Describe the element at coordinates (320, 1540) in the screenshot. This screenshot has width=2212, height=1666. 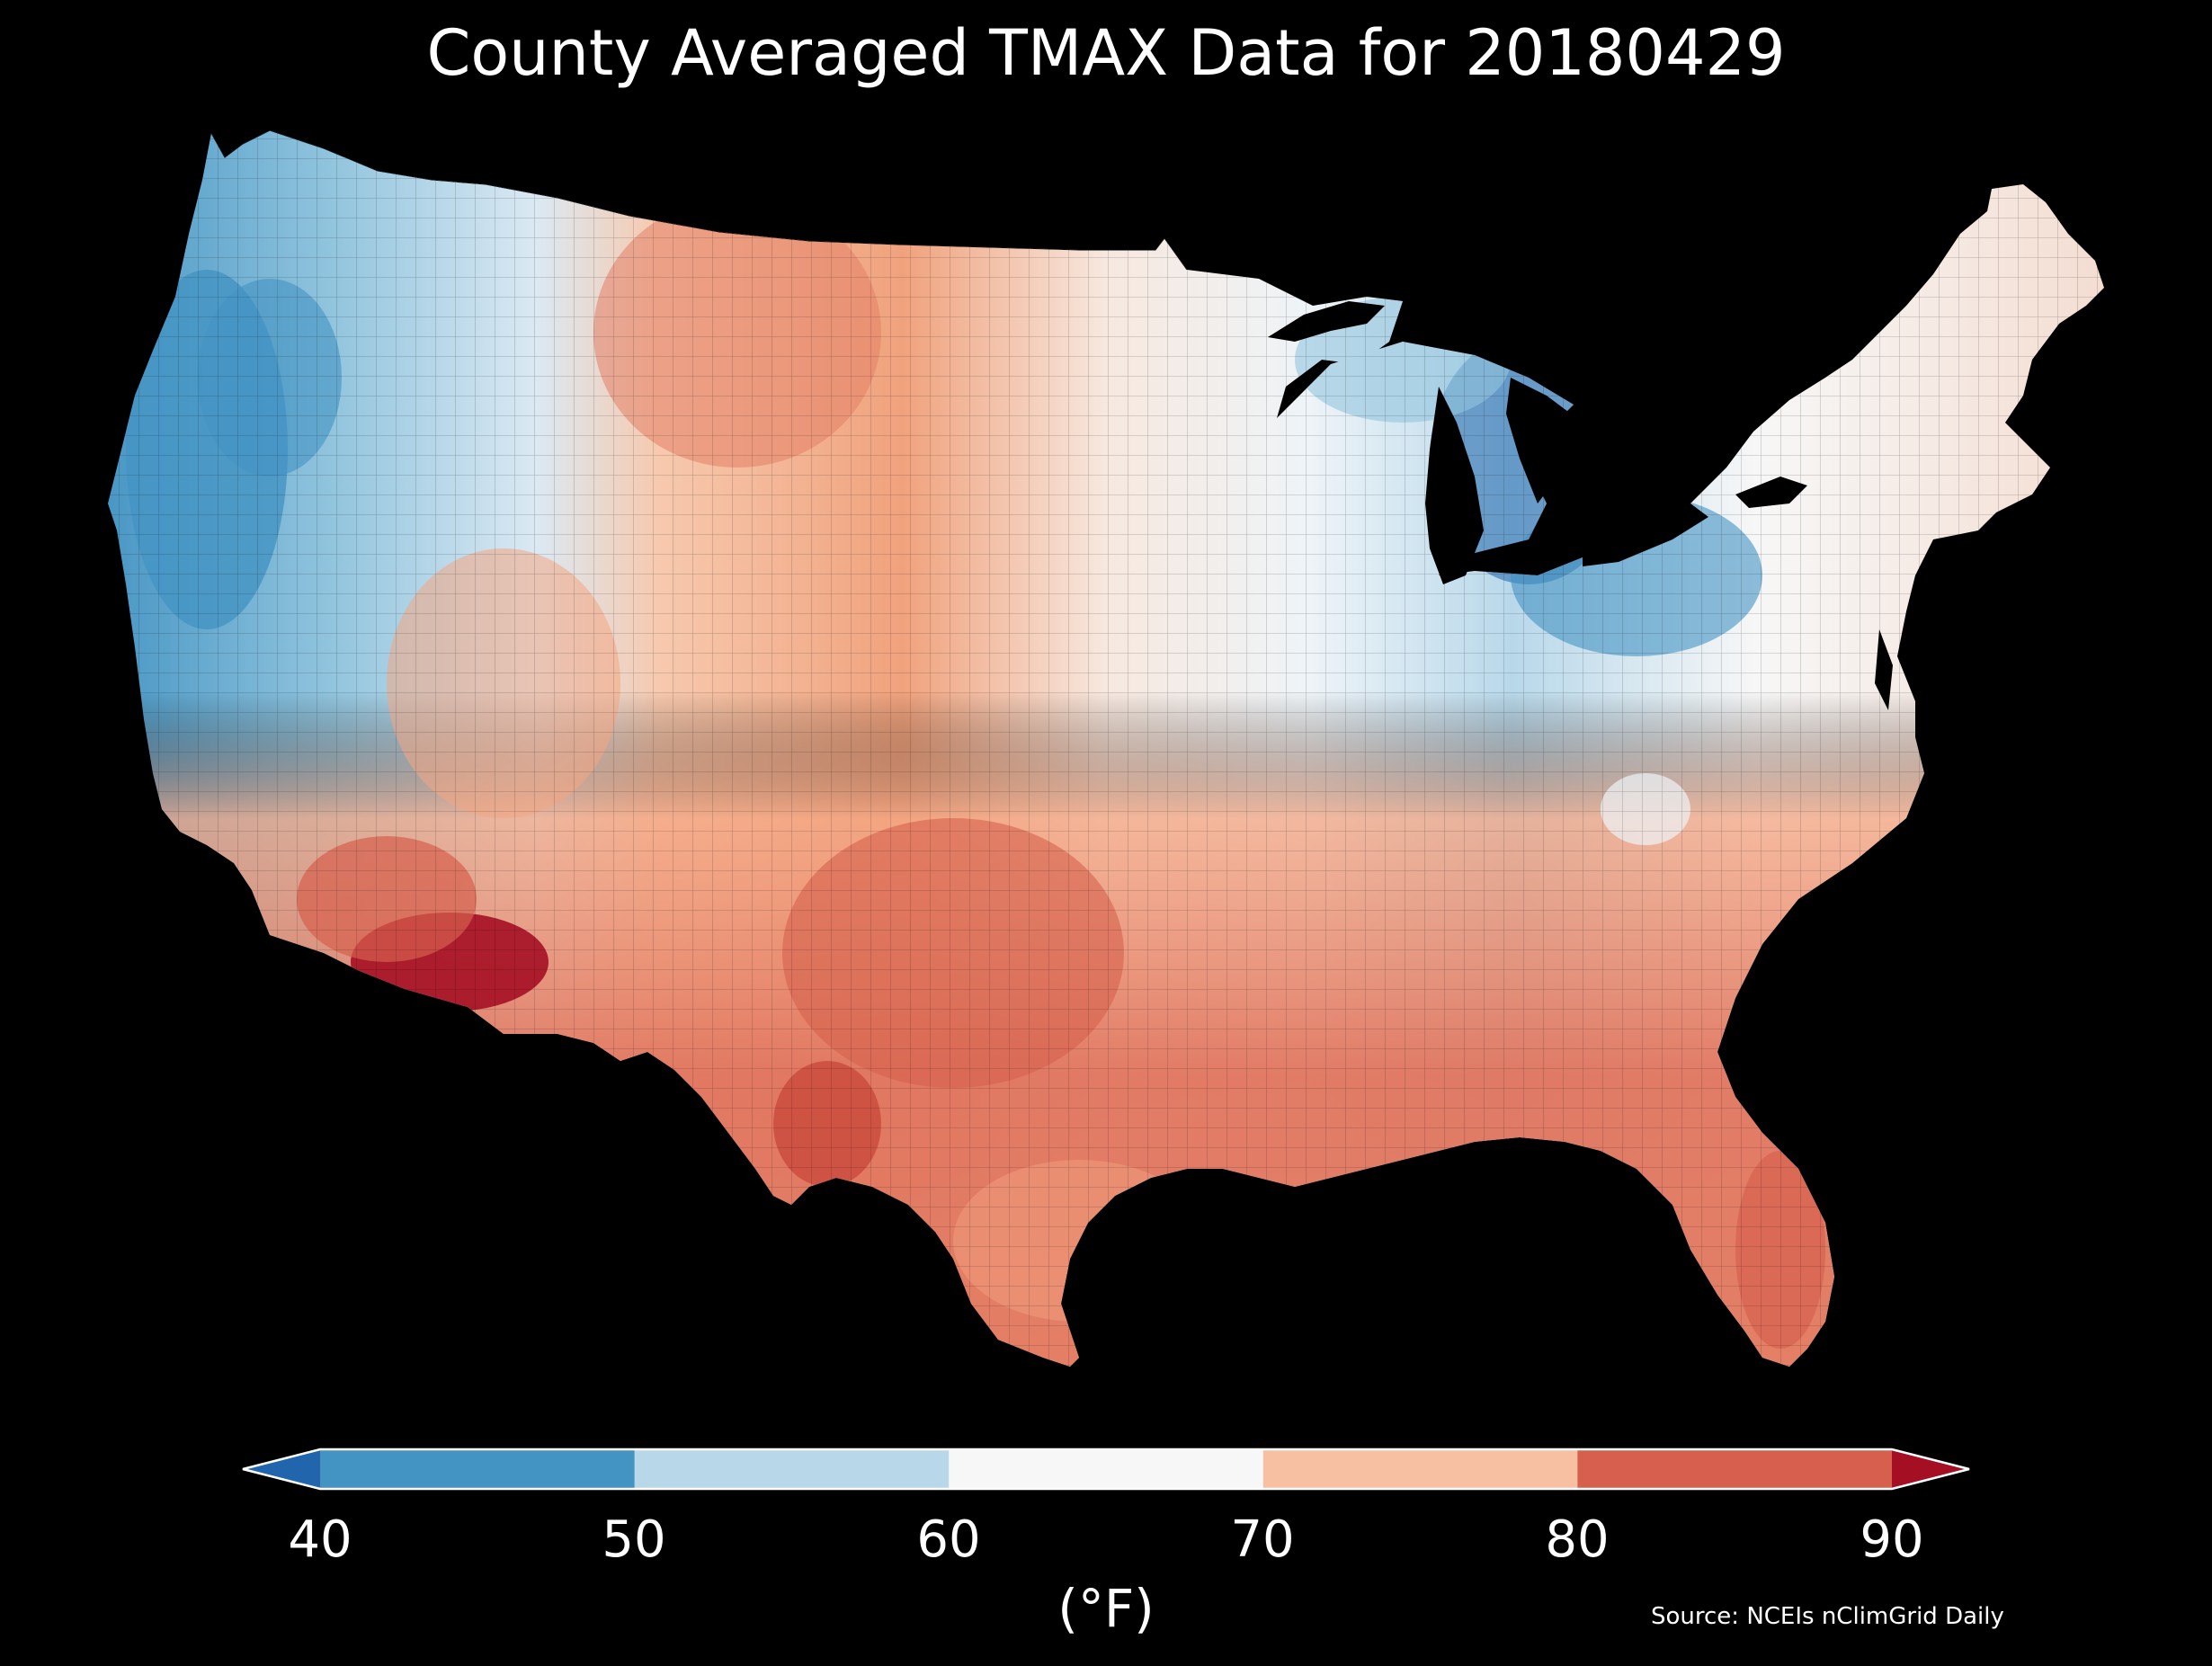
I see `colorbar-tick-40: 40` at that location.